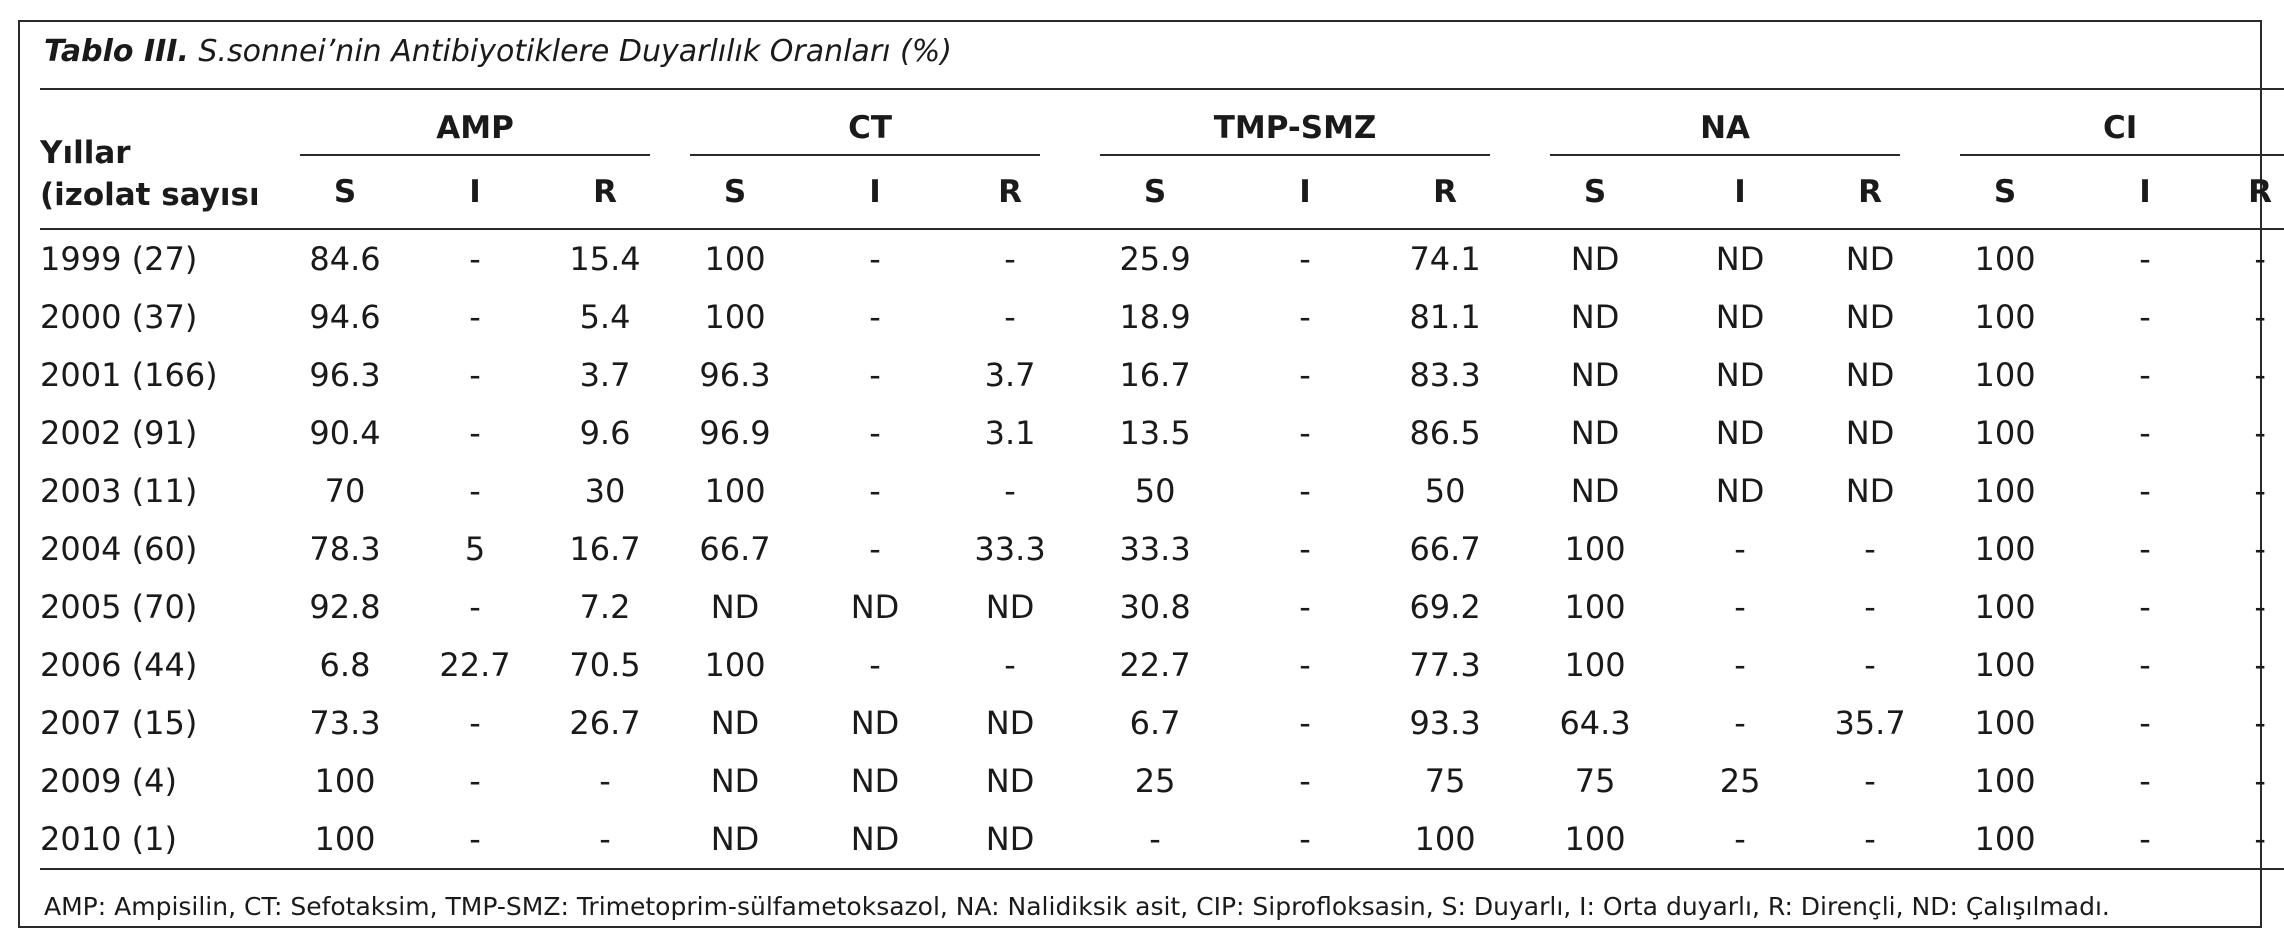 The image size is (2284, 945). Describe the element at coordinates (345, 491) in the screenshot. I see `value-cell: 70` at that location.